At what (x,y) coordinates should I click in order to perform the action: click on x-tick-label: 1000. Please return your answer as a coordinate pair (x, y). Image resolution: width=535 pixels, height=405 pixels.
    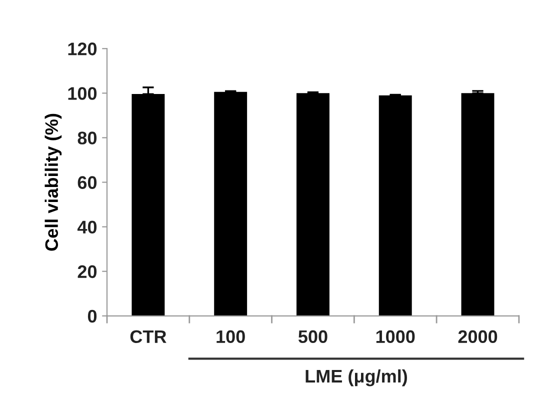
    Looking at the image, I should click on (395, 337).